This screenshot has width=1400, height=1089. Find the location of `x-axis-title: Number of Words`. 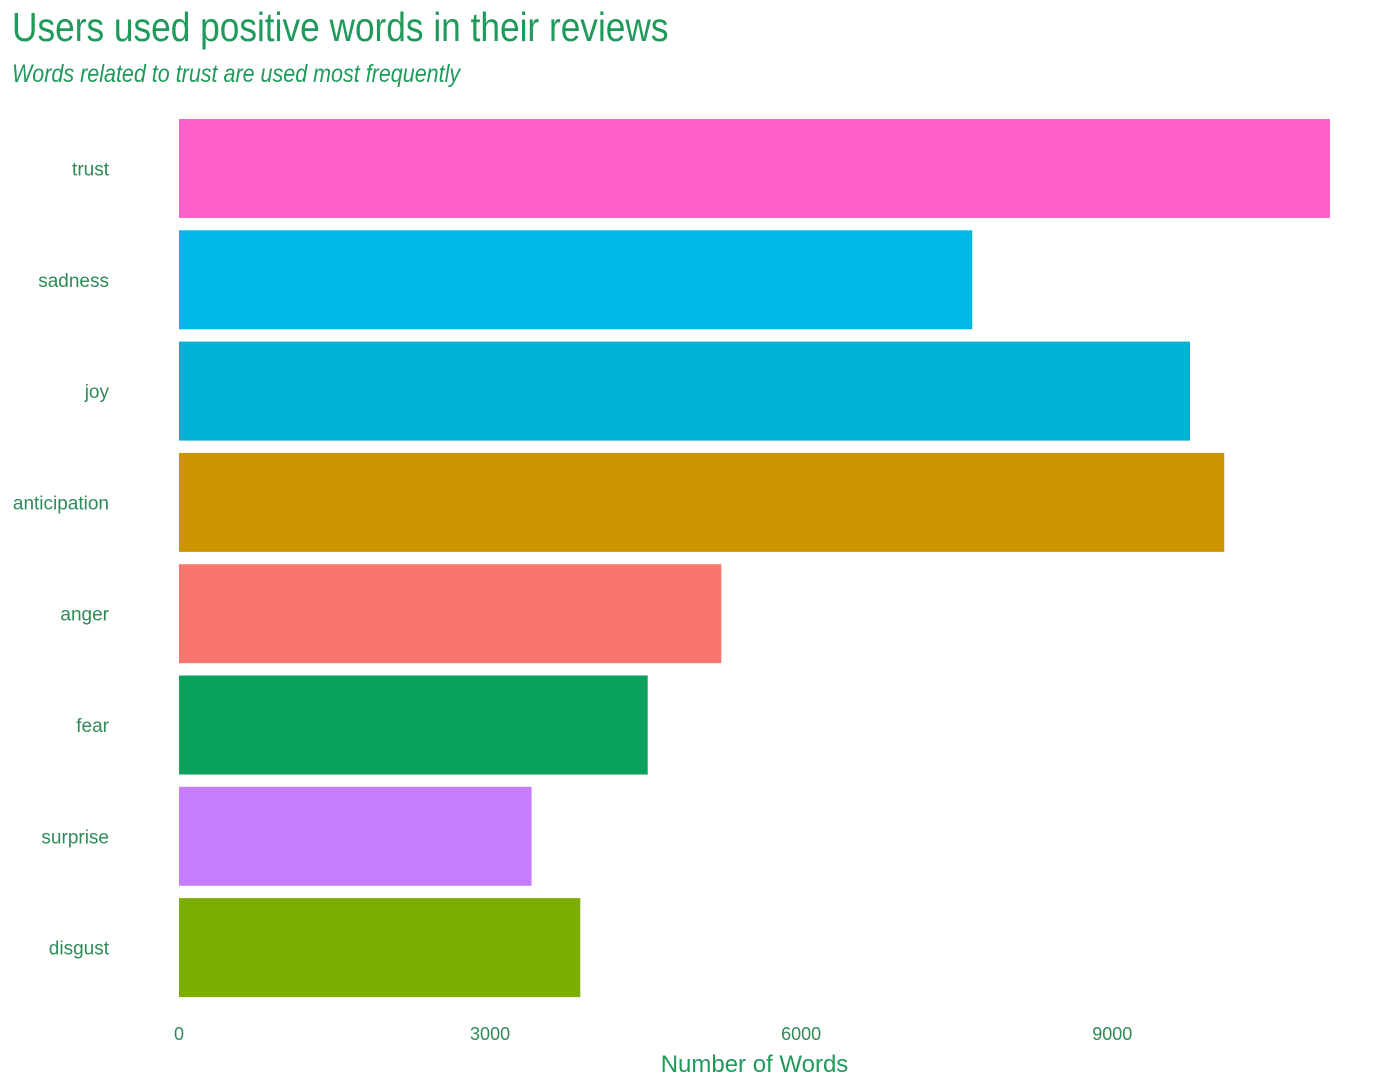

x-axis-title: Number of Words is located at coordinates (755, 1064).